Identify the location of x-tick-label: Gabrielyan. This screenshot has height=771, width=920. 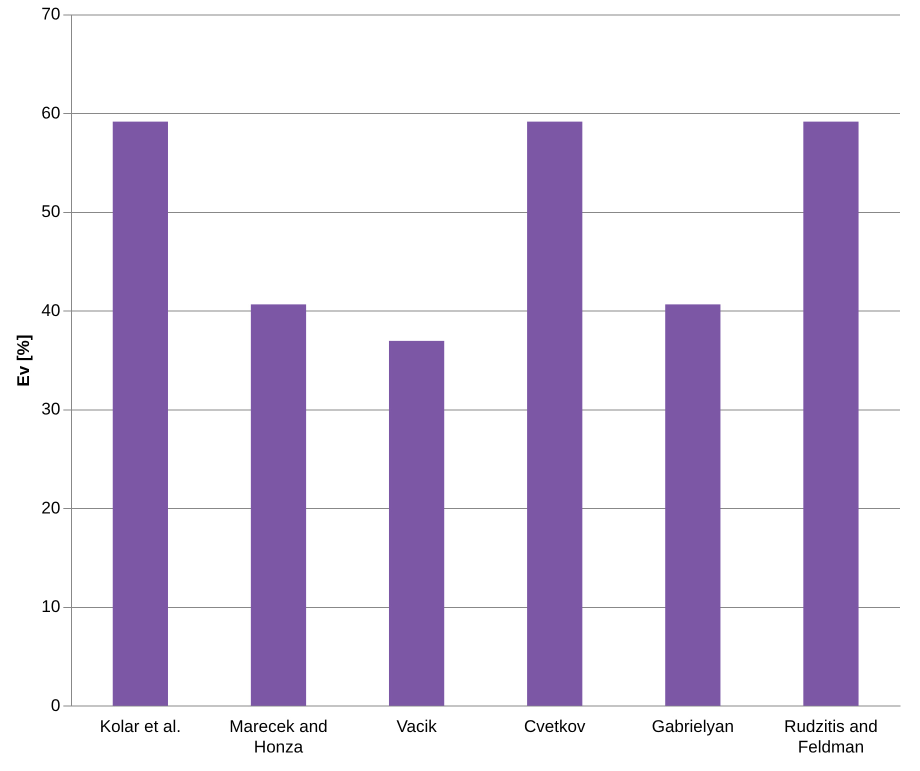
(693, 726).